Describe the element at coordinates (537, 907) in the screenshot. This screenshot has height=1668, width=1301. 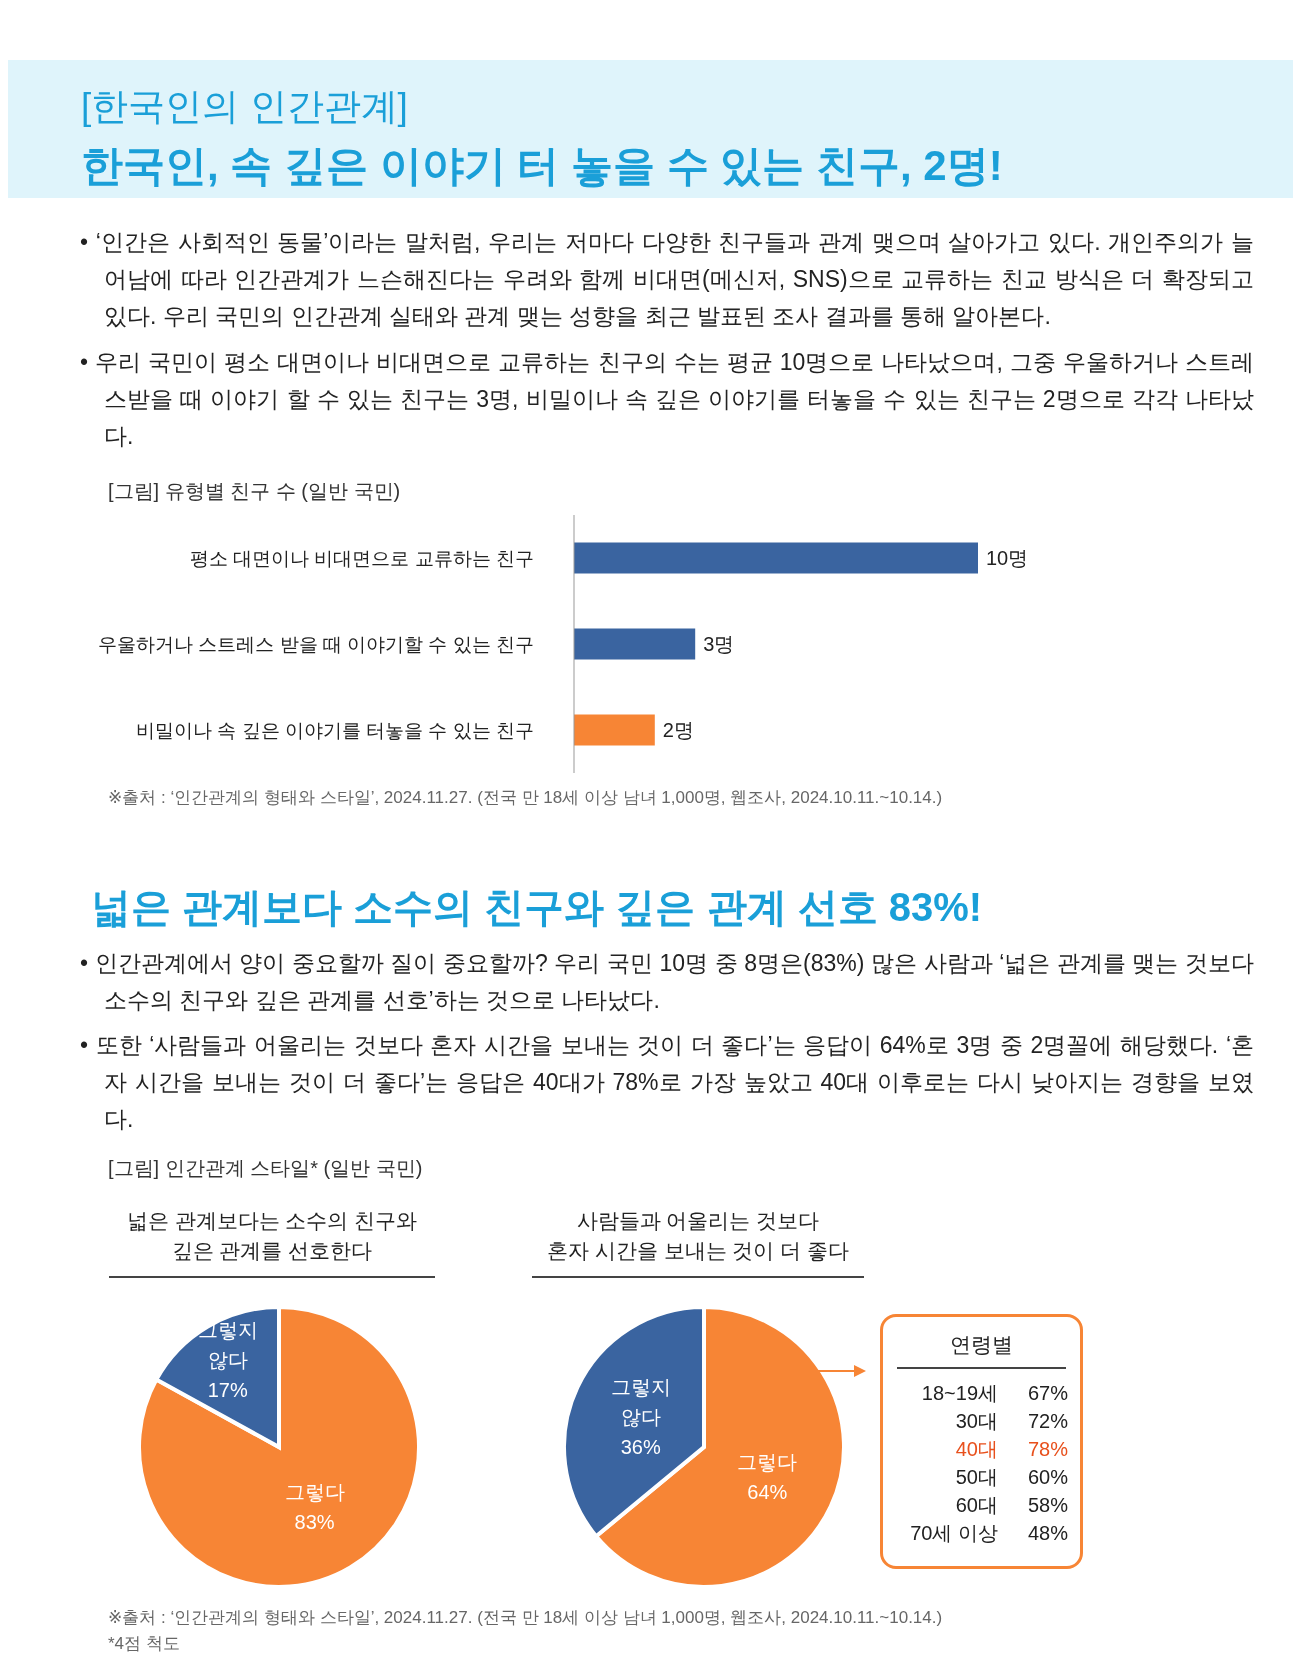
I see `text: 넓은 관계보다 소수의 친구와 깊은 관계 선호 83%!` at that location.